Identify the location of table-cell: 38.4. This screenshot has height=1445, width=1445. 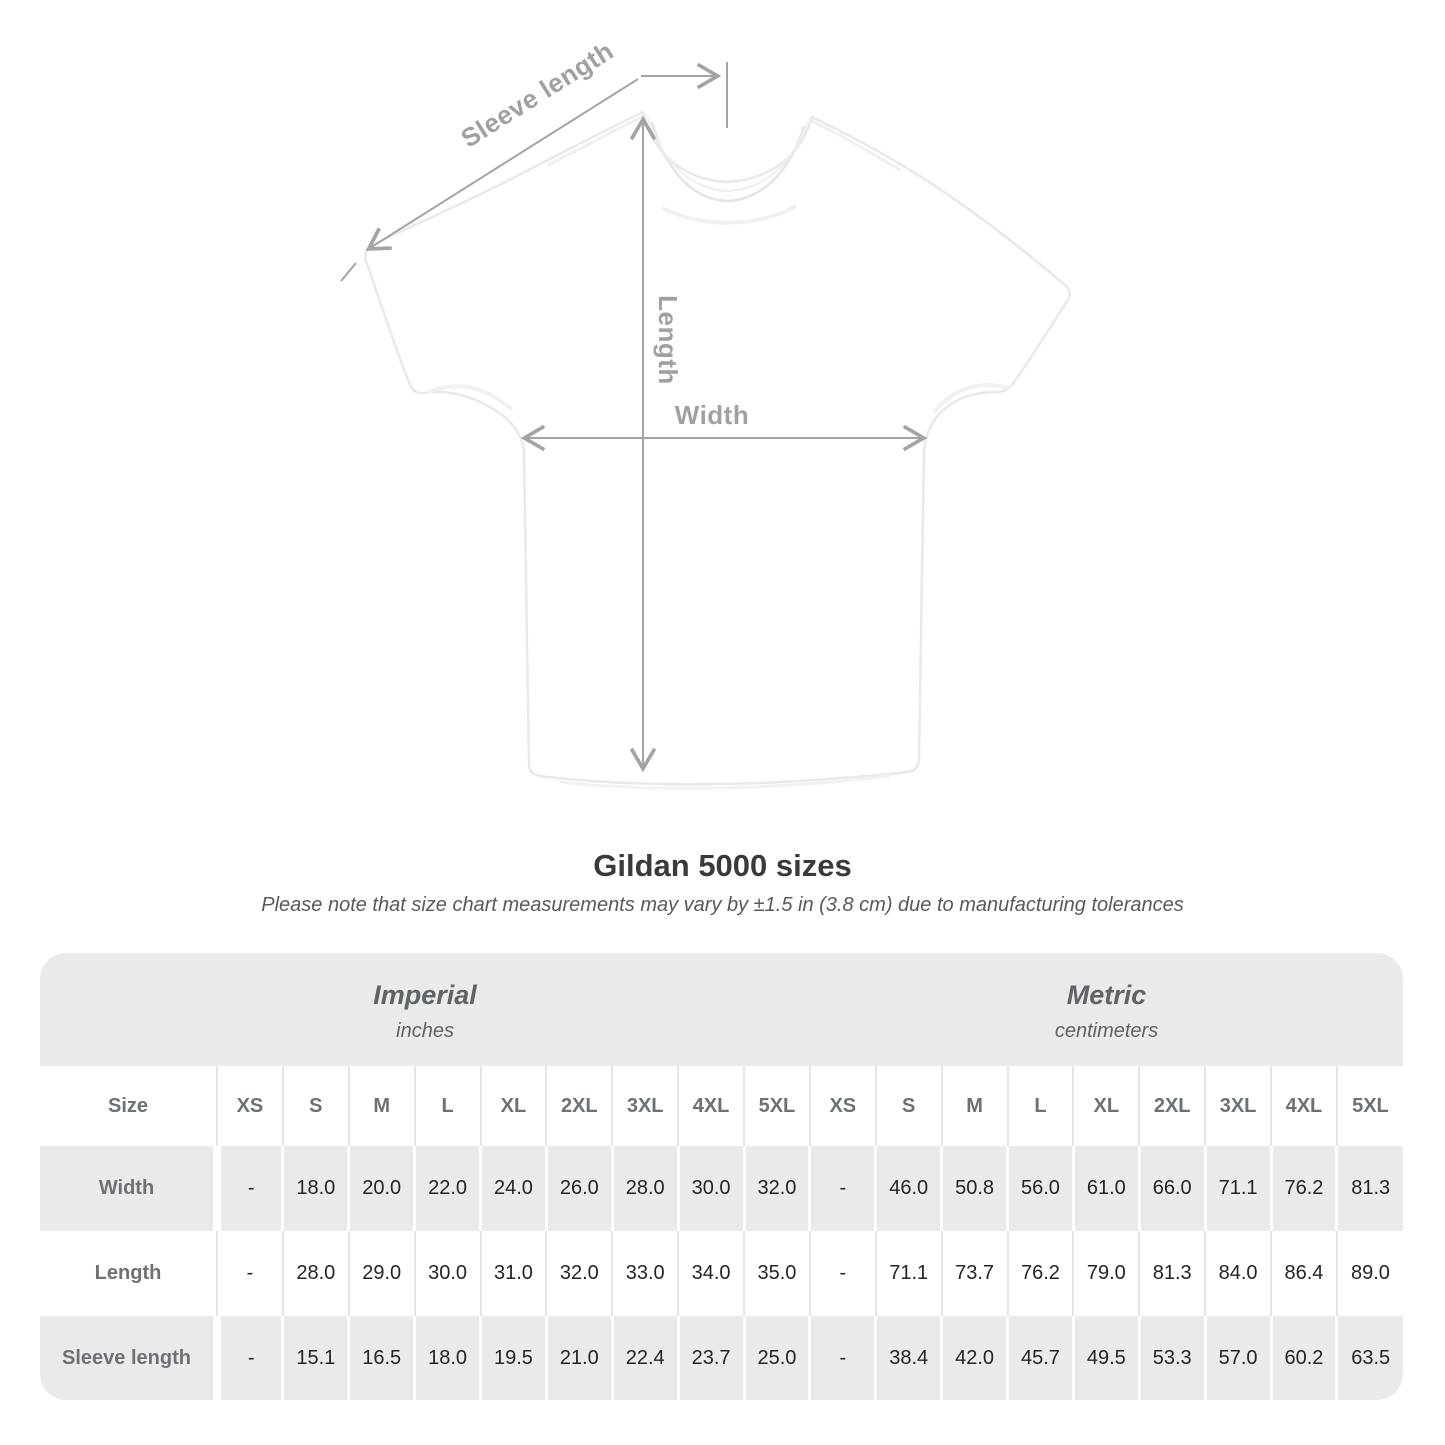
(908, 1358).